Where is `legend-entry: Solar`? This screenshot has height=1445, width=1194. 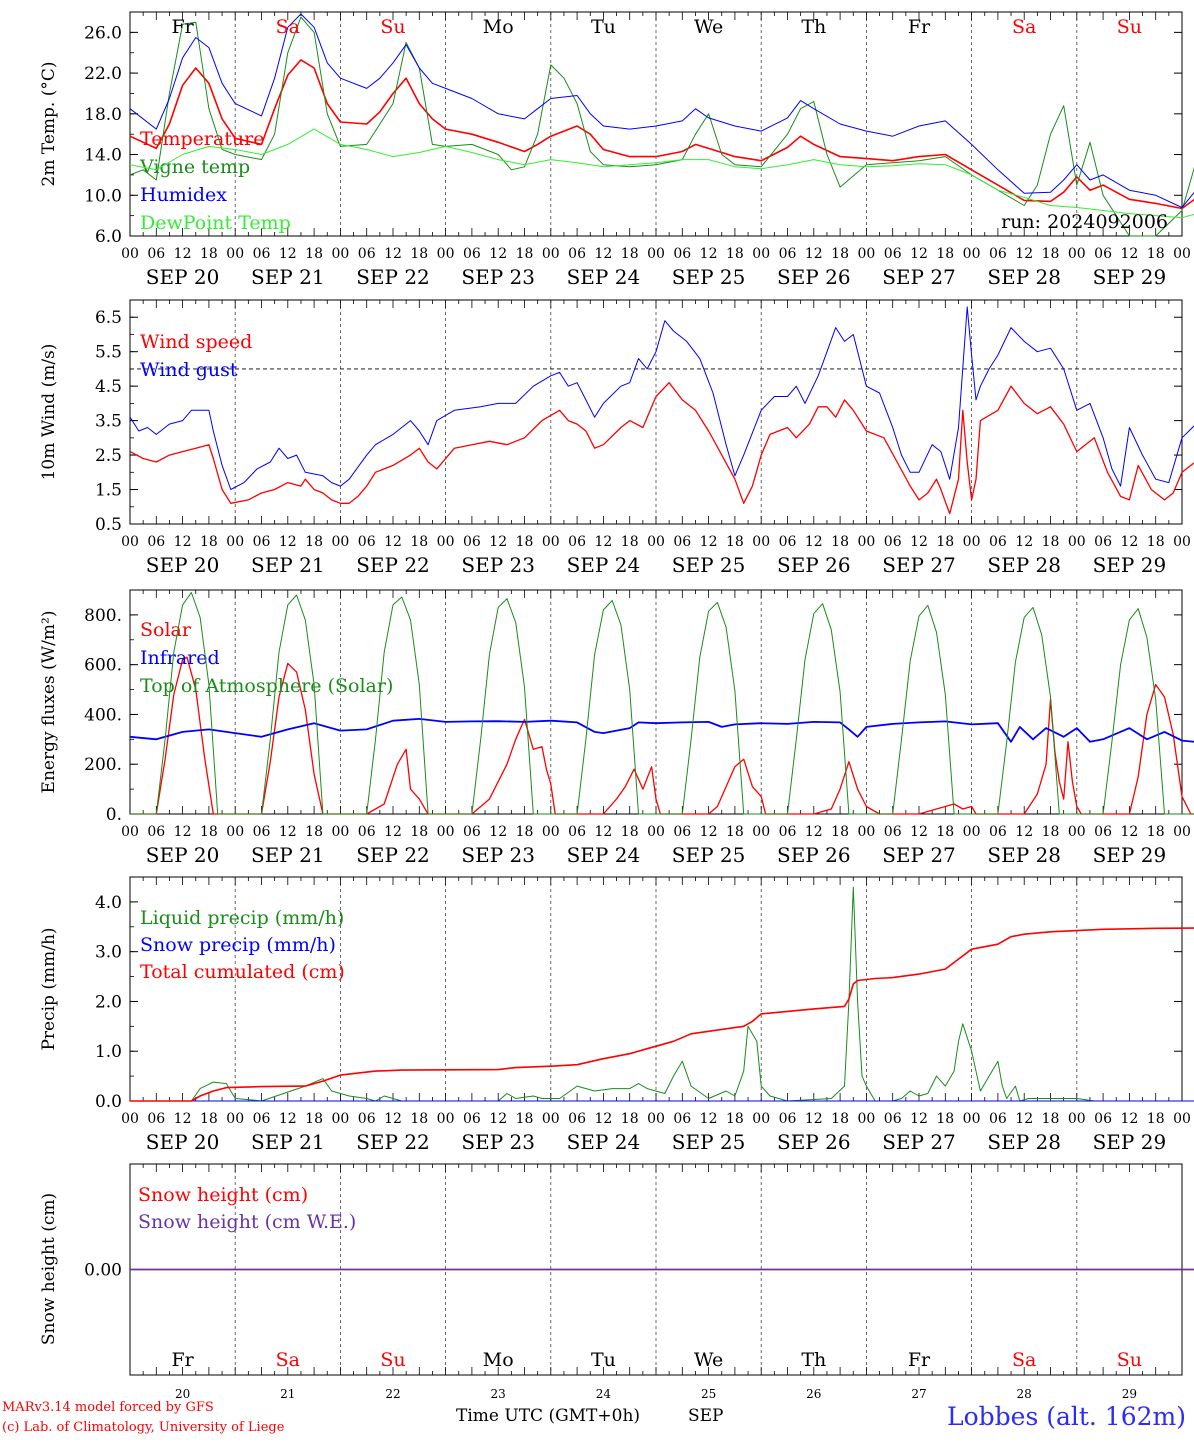 legend-entry: Solar is located at coordinates (166, 630).